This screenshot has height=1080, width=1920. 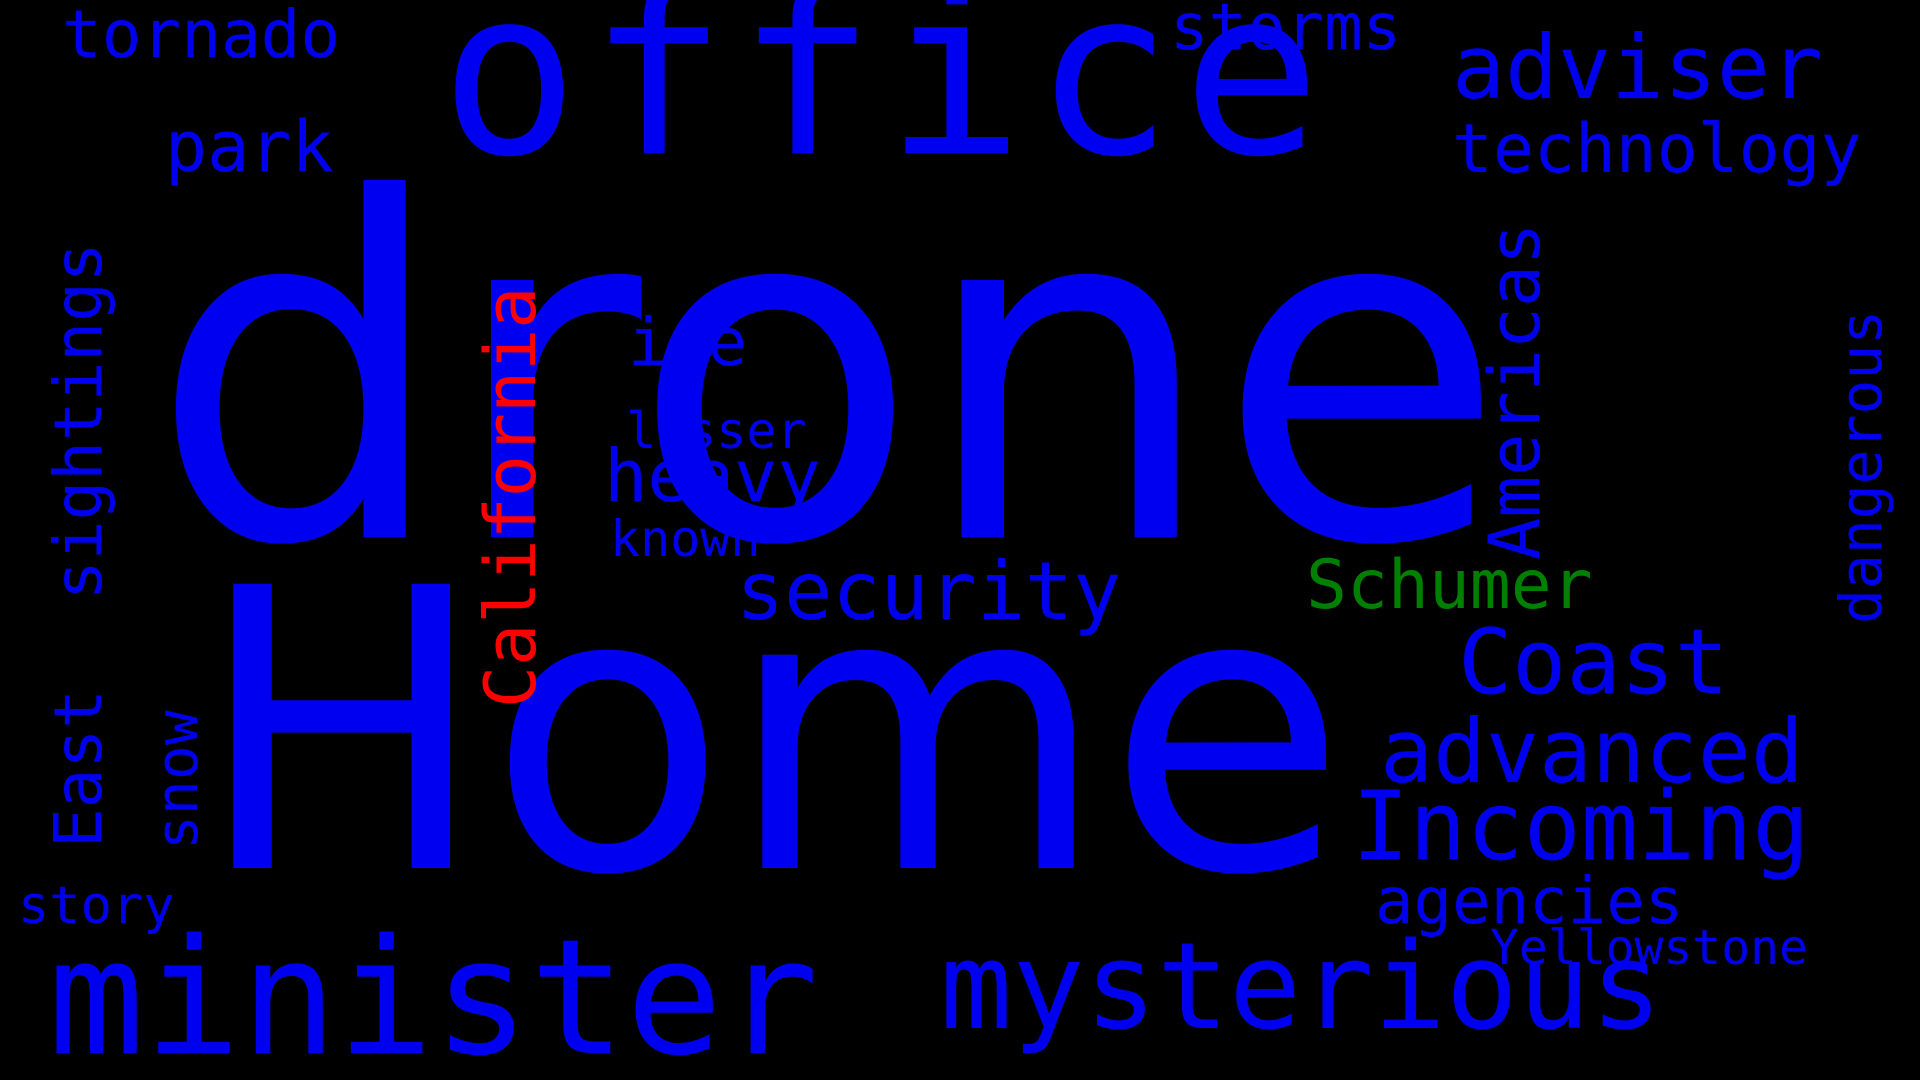 What do you see at coordinates (712, 476) in the screenshot?
I see `word-heavy: heavy` at bounding box center [712, 476].